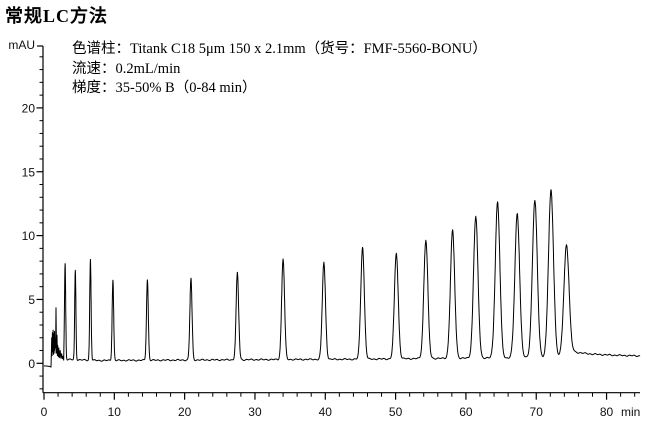  I want to click on y-tick-label: 15, so click(29, 172).